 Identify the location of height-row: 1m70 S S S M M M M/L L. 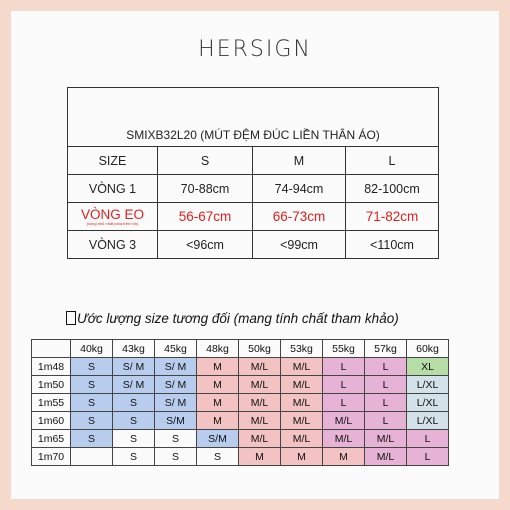
(240, 456).